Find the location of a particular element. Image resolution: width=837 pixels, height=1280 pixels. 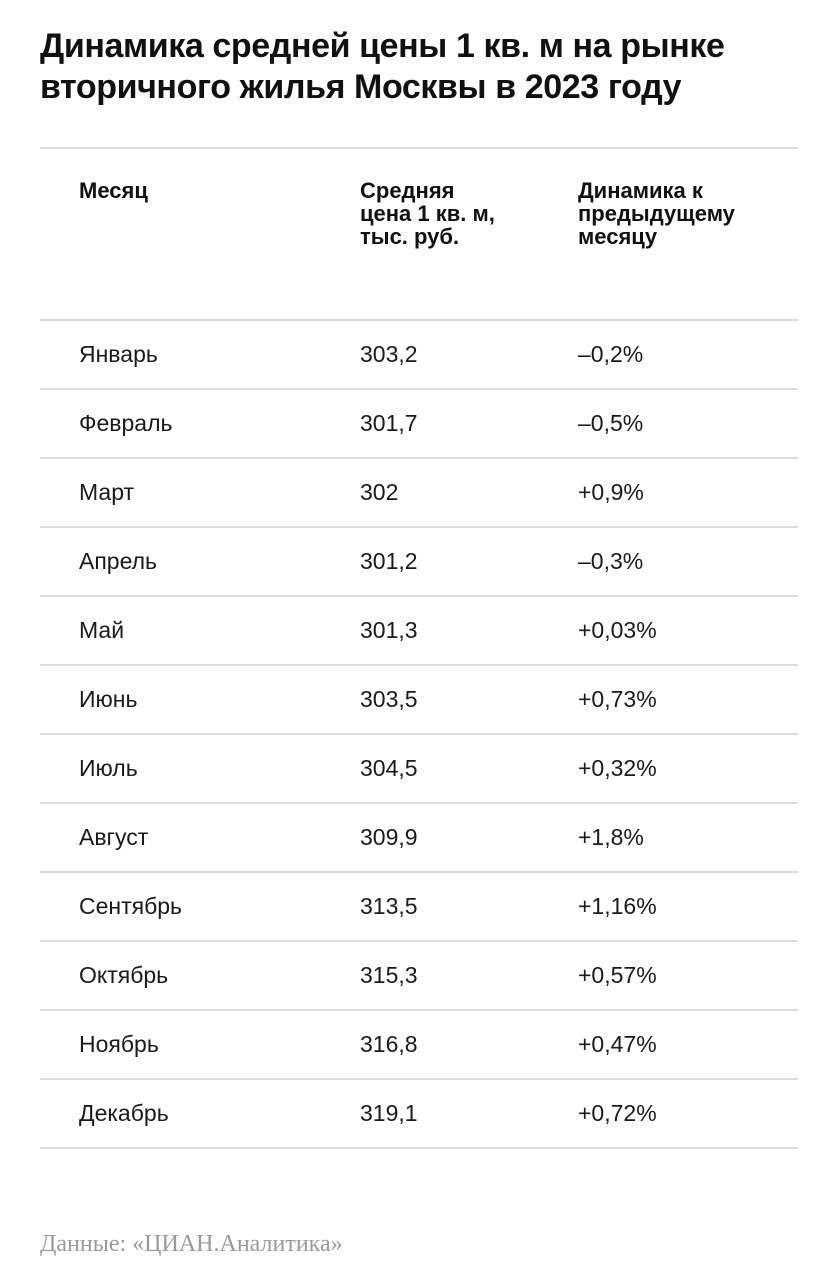

month-cell: Май is located at coordinates (102, 630).